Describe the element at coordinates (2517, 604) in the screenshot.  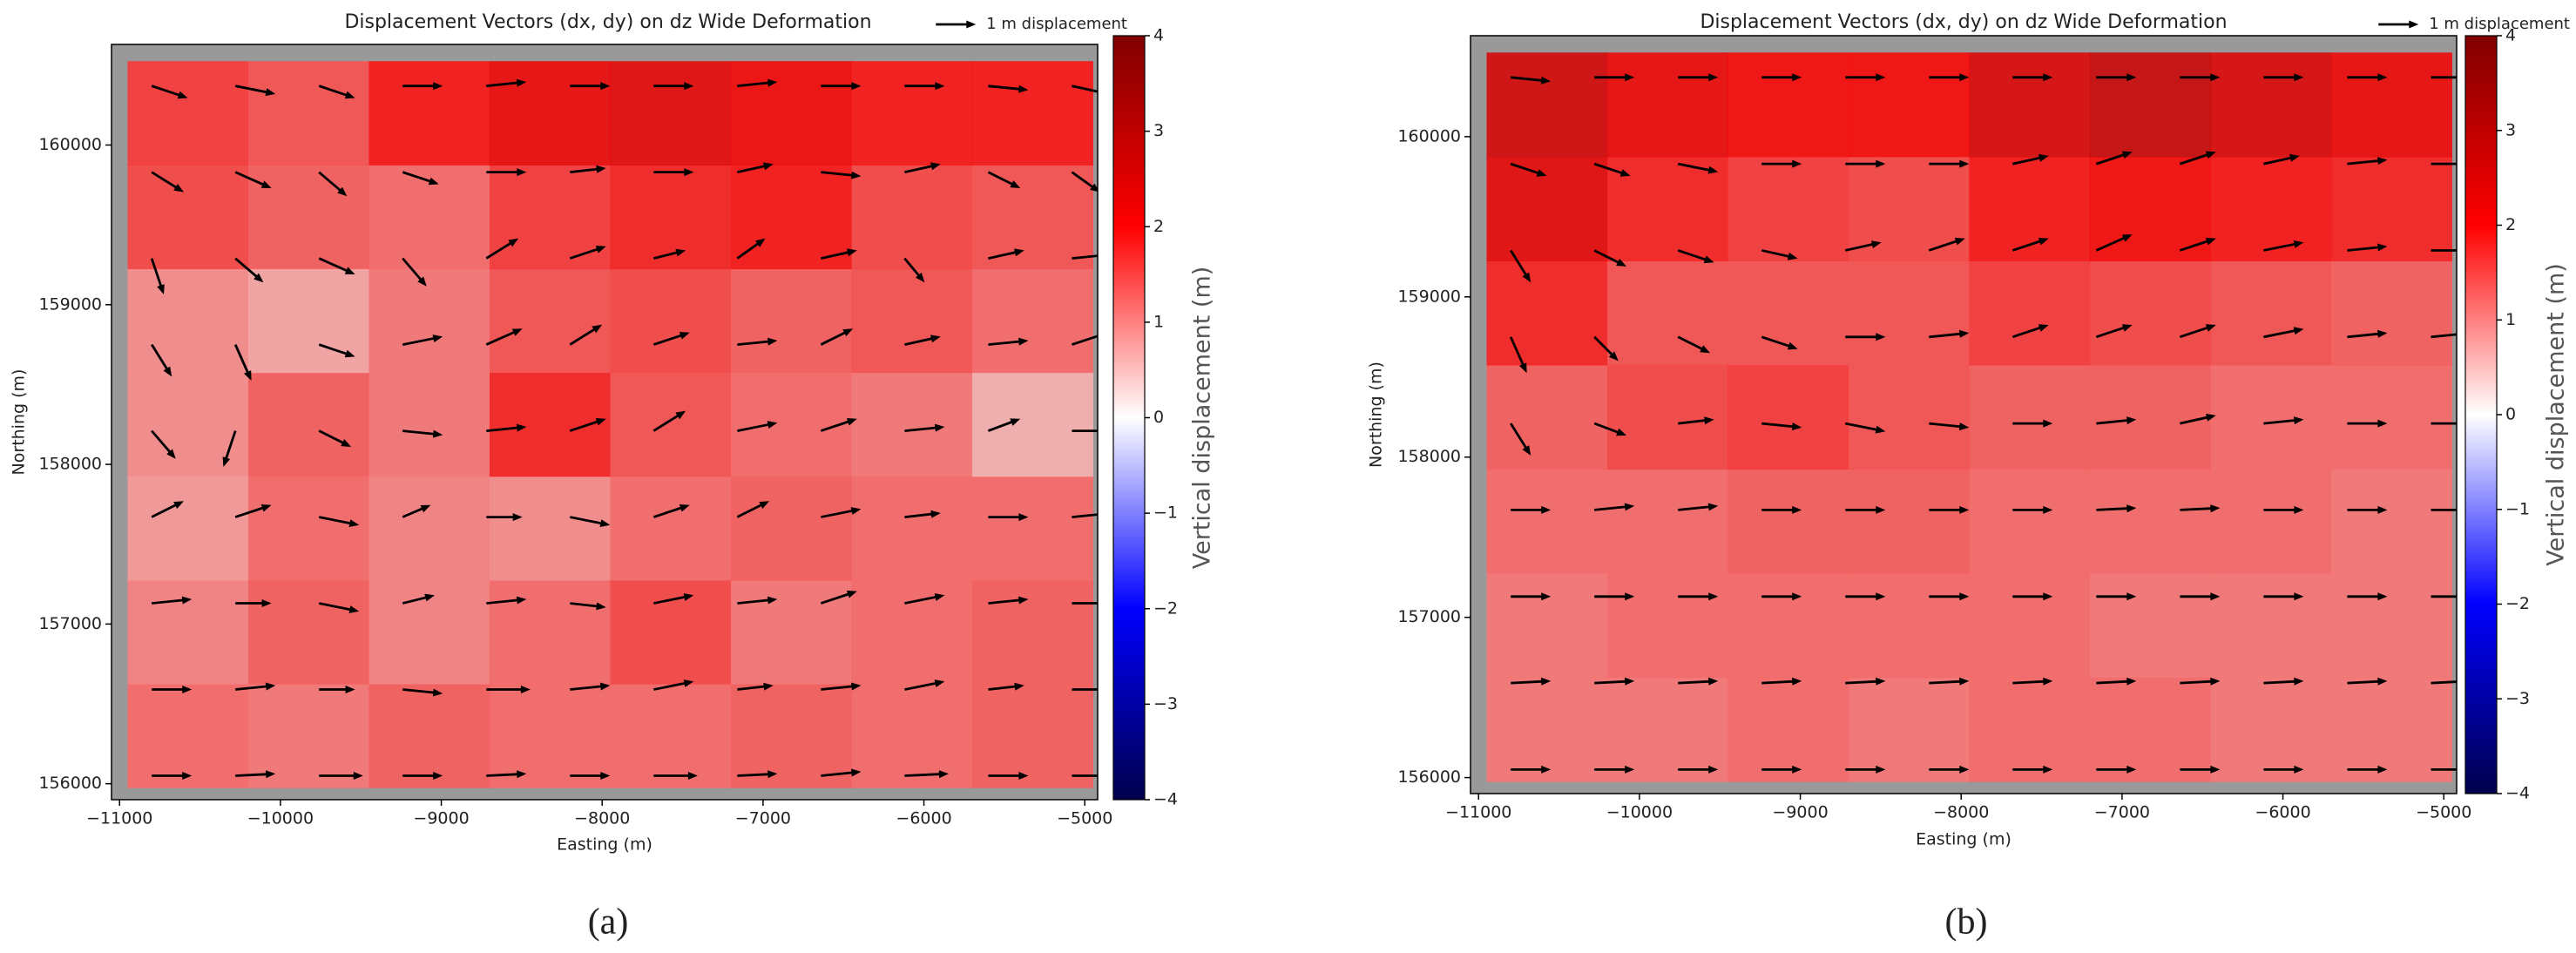
I see `colorbar-tick-label: −2` at that location.